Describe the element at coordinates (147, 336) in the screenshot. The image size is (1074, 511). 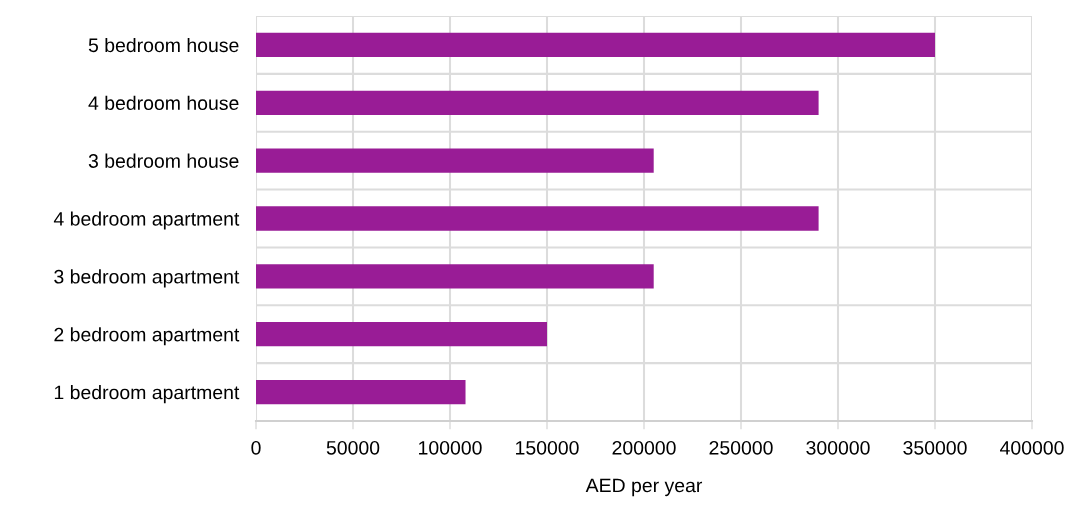
I see `y-tick-label: 2 bedroom apartment` at that location.